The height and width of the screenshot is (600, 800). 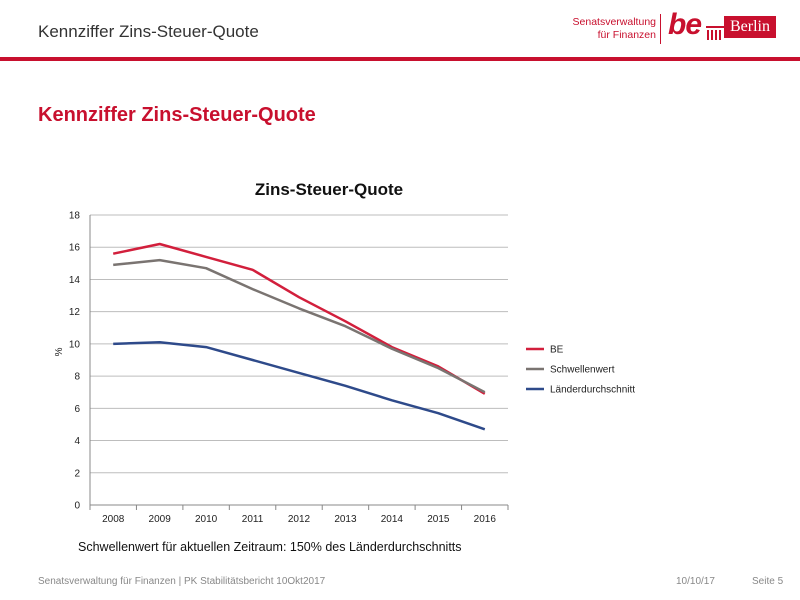 What do you see at coordinates (77, 441) in the screenshot?
I see `y-tick-label: 4` at bounding box center [77, 441].